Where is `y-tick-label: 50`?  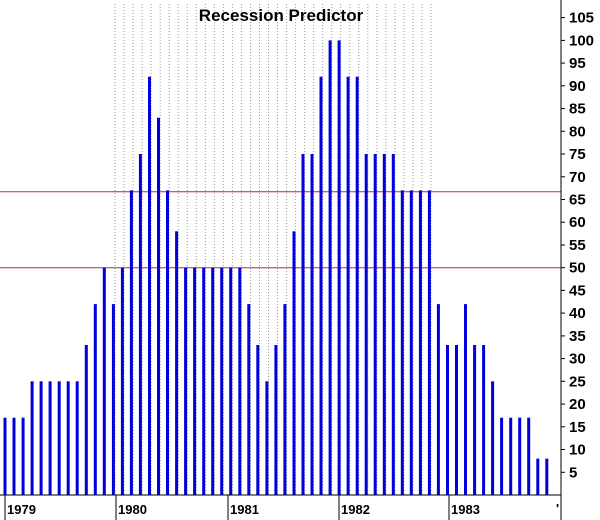
y-tick-label: 50 is located at coordinates (577, 268).